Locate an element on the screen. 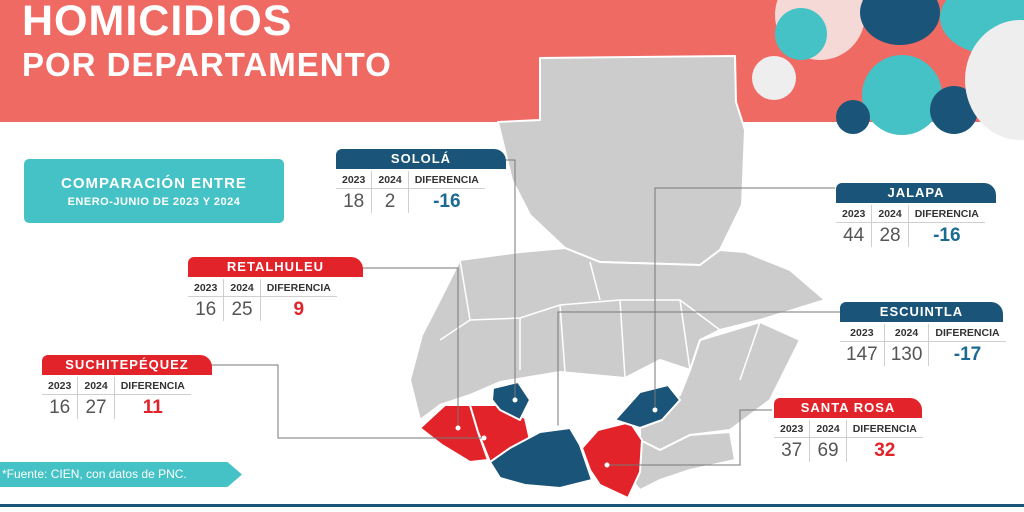 This screenshot has height=512, width=1024. retalhuleu-diff: 9 is located at coordinates (298, 308).